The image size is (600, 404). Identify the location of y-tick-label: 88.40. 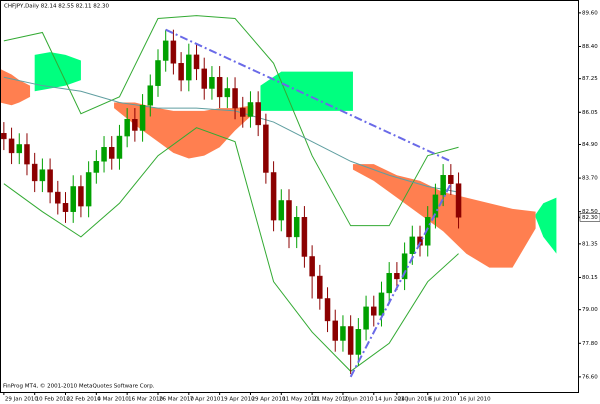
(590, 47).